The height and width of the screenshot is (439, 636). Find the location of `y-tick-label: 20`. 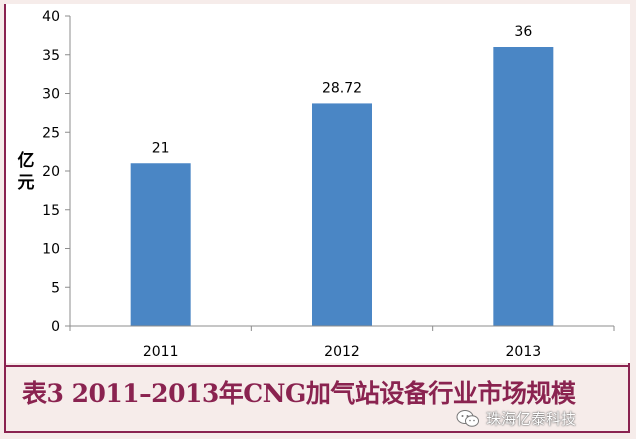

y-tick-label: 20 is located at coordinates (51, 172).